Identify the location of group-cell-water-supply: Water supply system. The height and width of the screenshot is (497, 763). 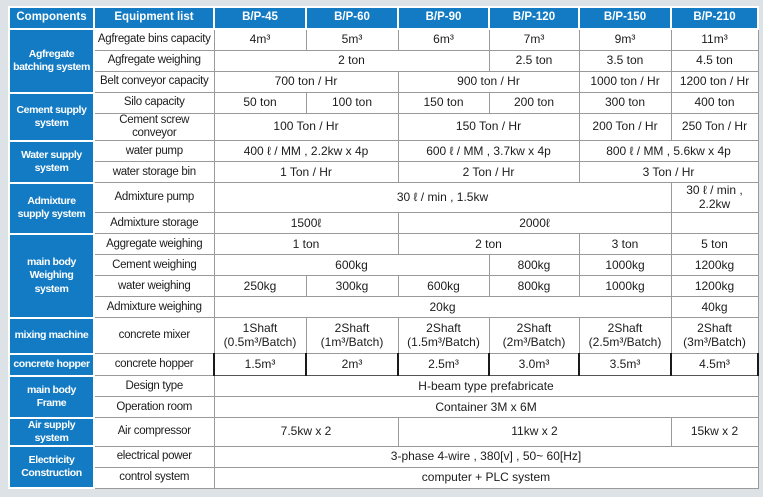
(51, 161).